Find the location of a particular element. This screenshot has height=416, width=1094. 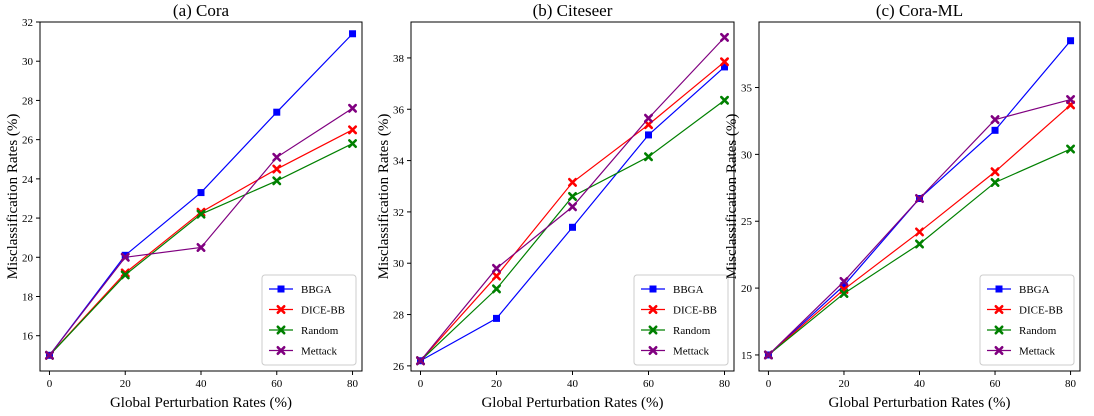

y-tick-label: 26 is located at coordinates (399, 367).